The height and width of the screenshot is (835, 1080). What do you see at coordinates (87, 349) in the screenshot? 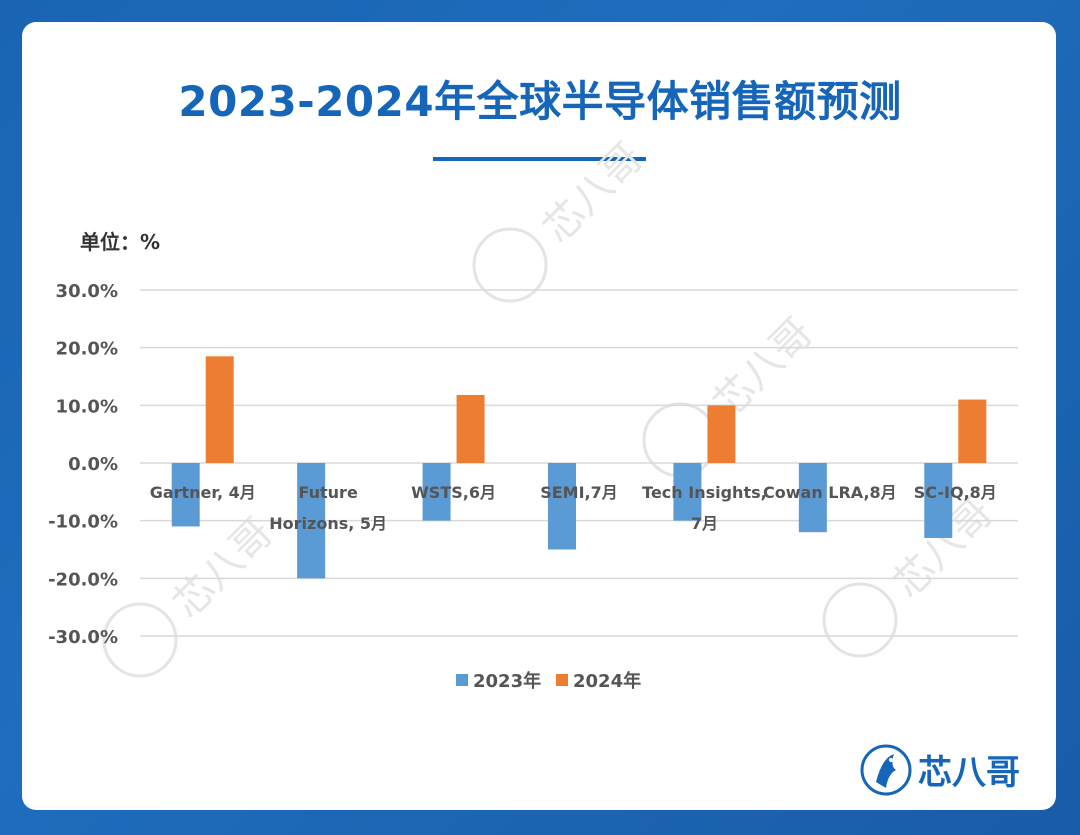
I see `y-tick-label: 20.0%` at bounding box center [87, 349].